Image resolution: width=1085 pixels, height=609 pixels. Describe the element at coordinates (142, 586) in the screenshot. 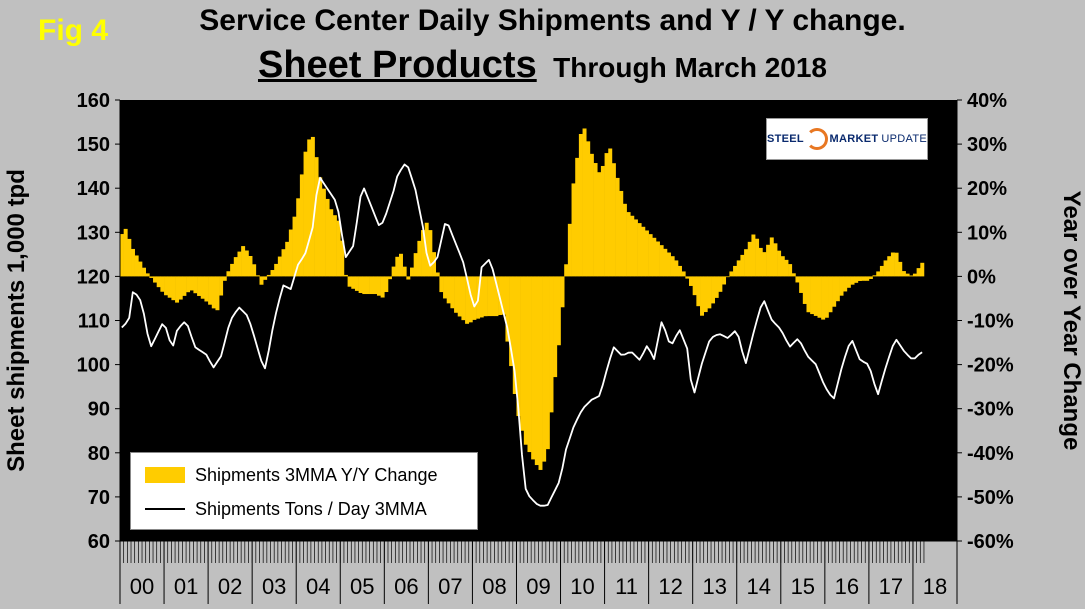

I see `x-tick-label: 00` at that location.